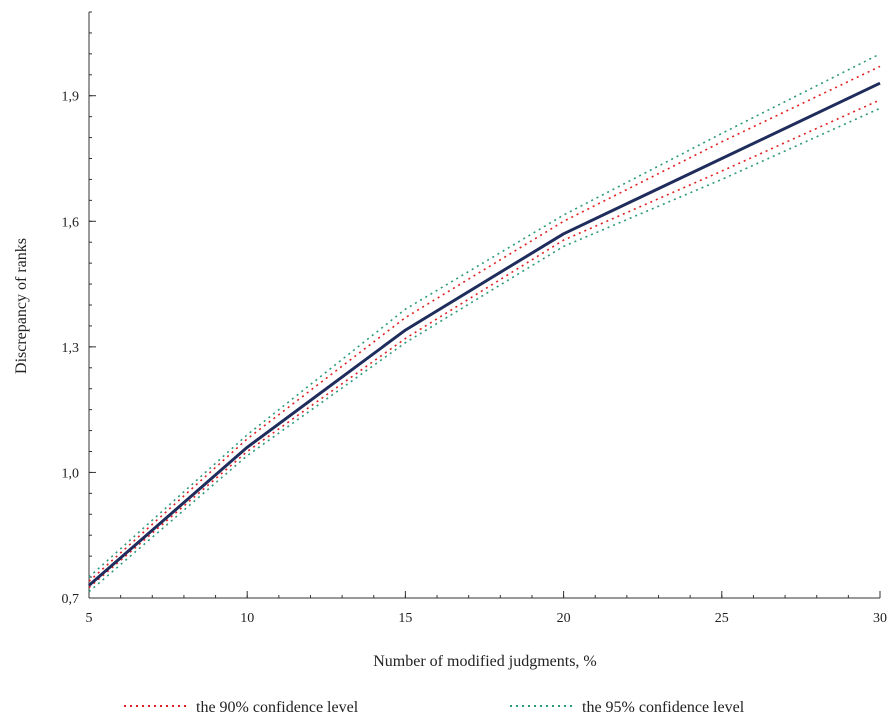  What do you see at coordinates (71, 473) in the screenshot?
I see `y-tick-label: 1,0` at bounding box center [71, 473].